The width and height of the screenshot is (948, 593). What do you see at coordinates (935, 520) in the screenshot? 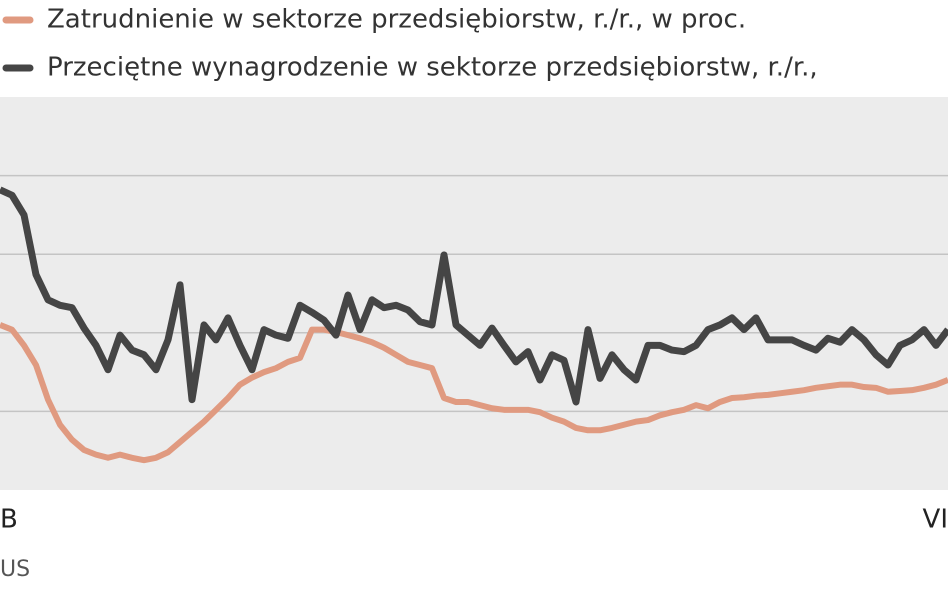
I see `x-label: VI` at bounding box center [935, 520].